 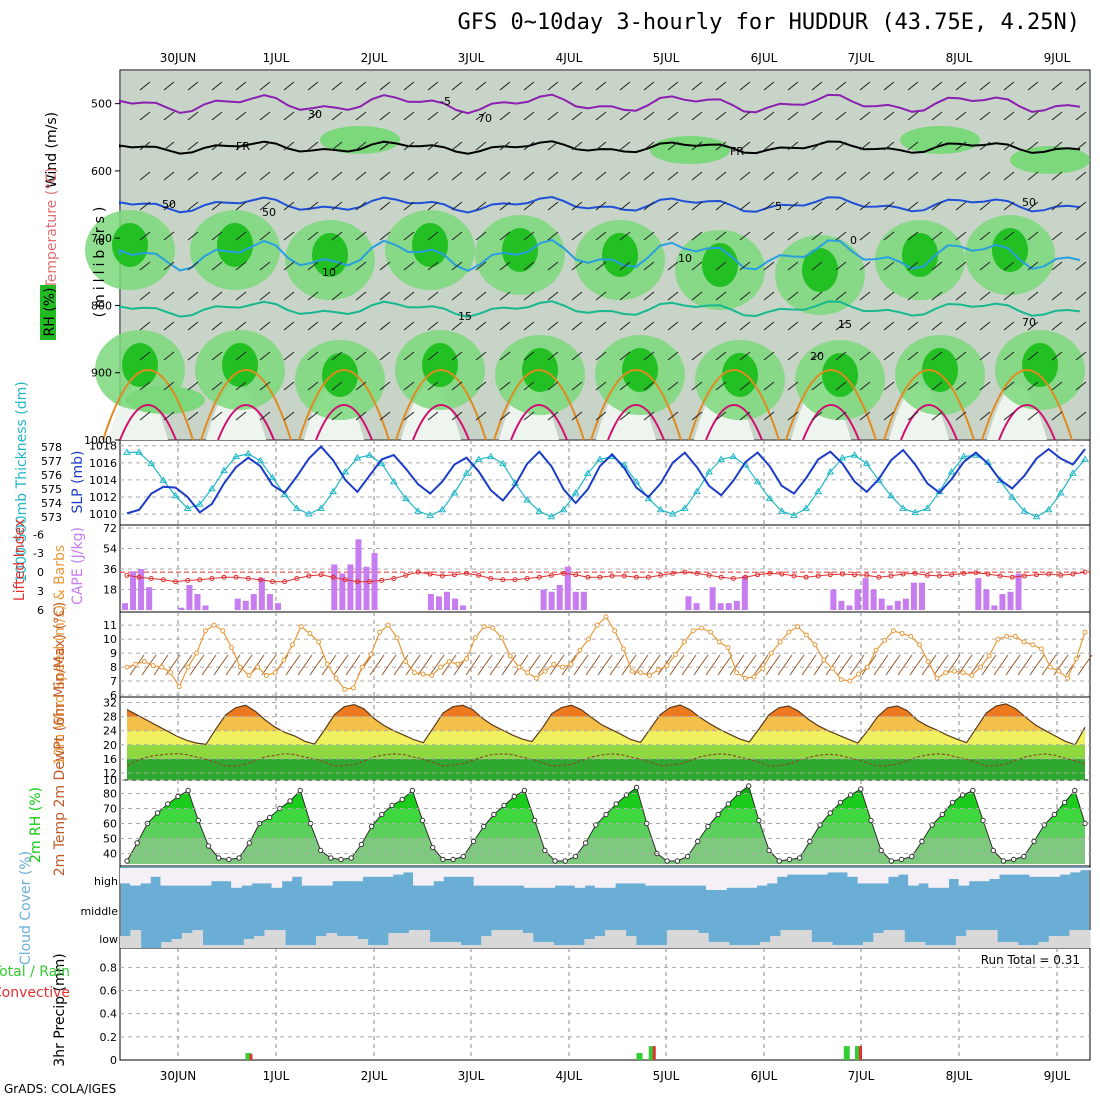 What do you see at coordinates (51, 461) in the screenshot?
I see `thickness-tick: 577` at bounding box center [51, 461].